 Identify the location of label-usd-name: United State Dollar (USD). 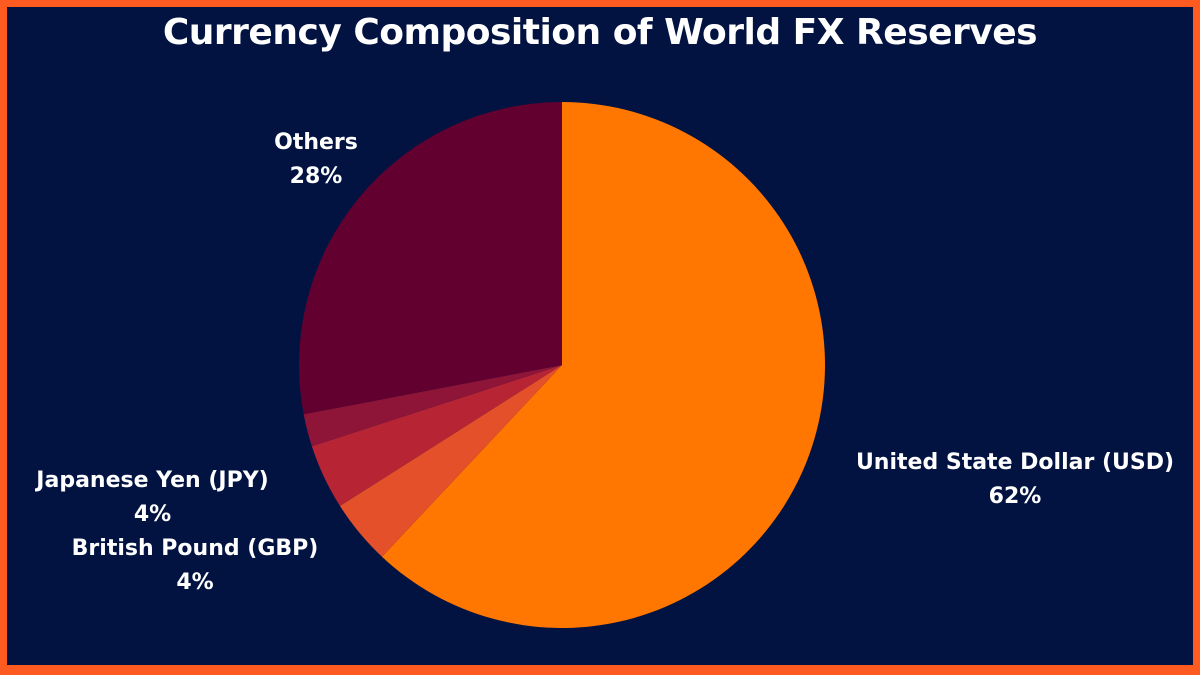
(1015, 462).